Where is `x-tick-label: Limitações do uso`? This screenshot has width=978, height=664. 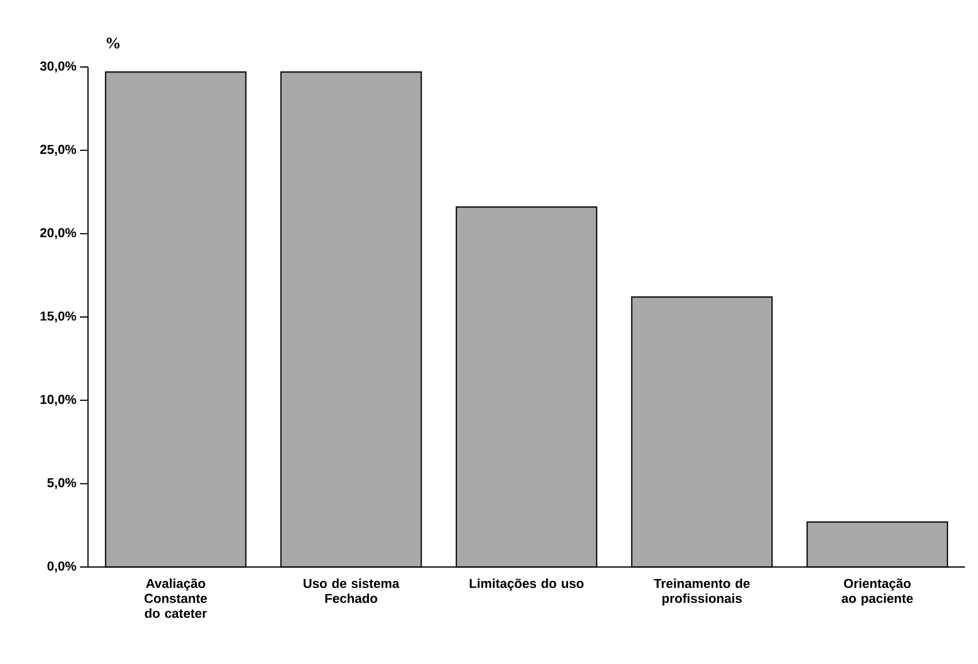
x-tick-label: Limitações do uso is located at coordinates (527, 584).